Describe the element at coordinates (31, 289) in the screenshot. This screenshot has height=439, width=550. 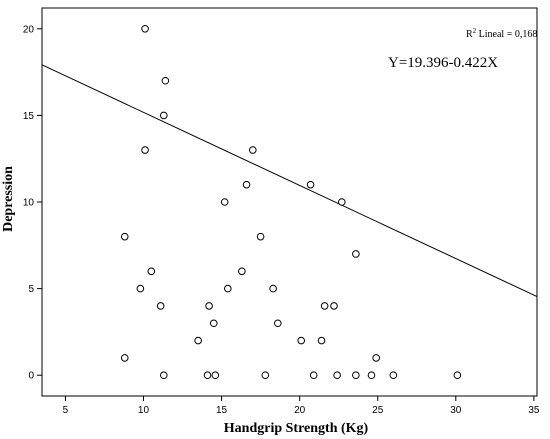
I see `y-tick-label: 5` at that location.